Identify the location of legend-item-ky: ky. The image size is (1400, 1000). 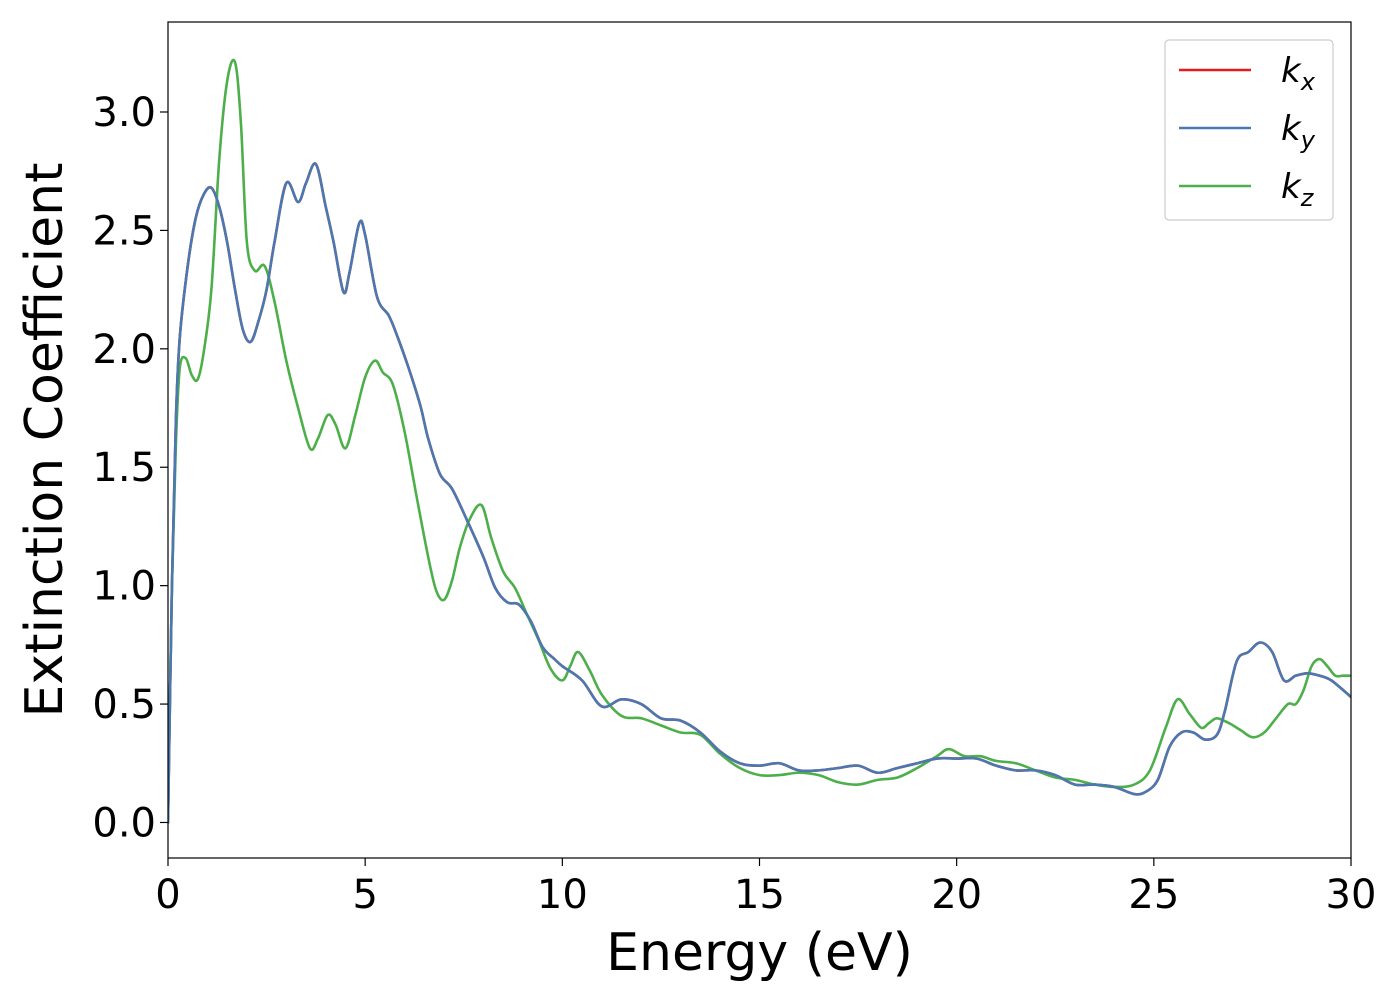
(1247, 131).